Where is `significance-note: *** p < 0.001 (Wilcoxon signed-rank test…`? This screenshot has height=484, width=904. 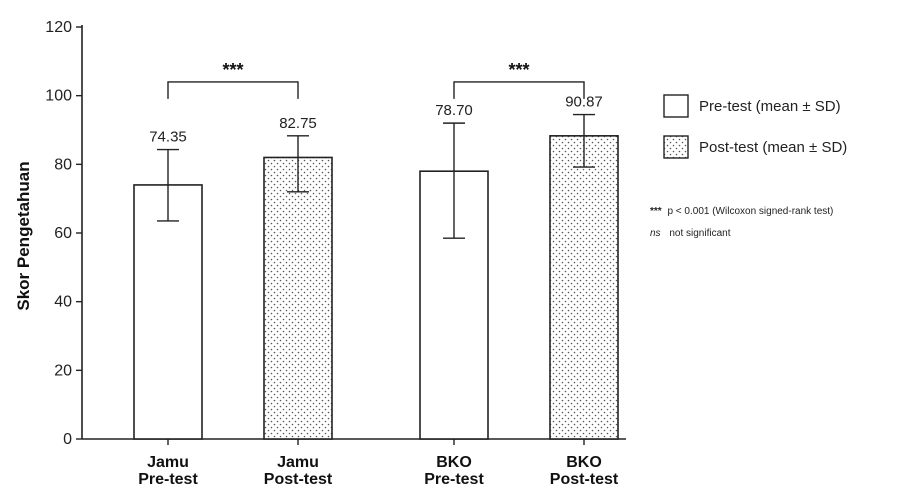
significance-note: *** p < 0.001 (Wilcoxon signed-rank test… is located at coordinates (741, 222).